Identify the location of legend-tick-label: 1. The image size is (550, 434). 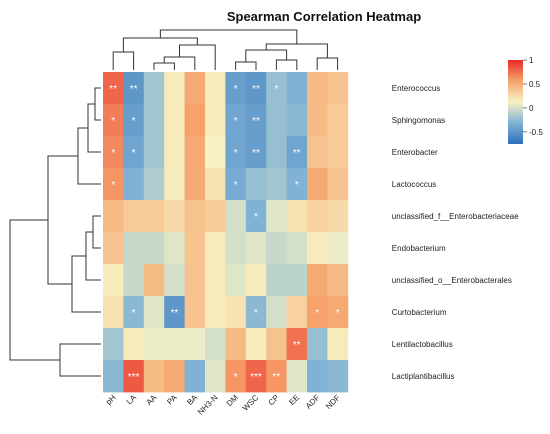
(531, 60).